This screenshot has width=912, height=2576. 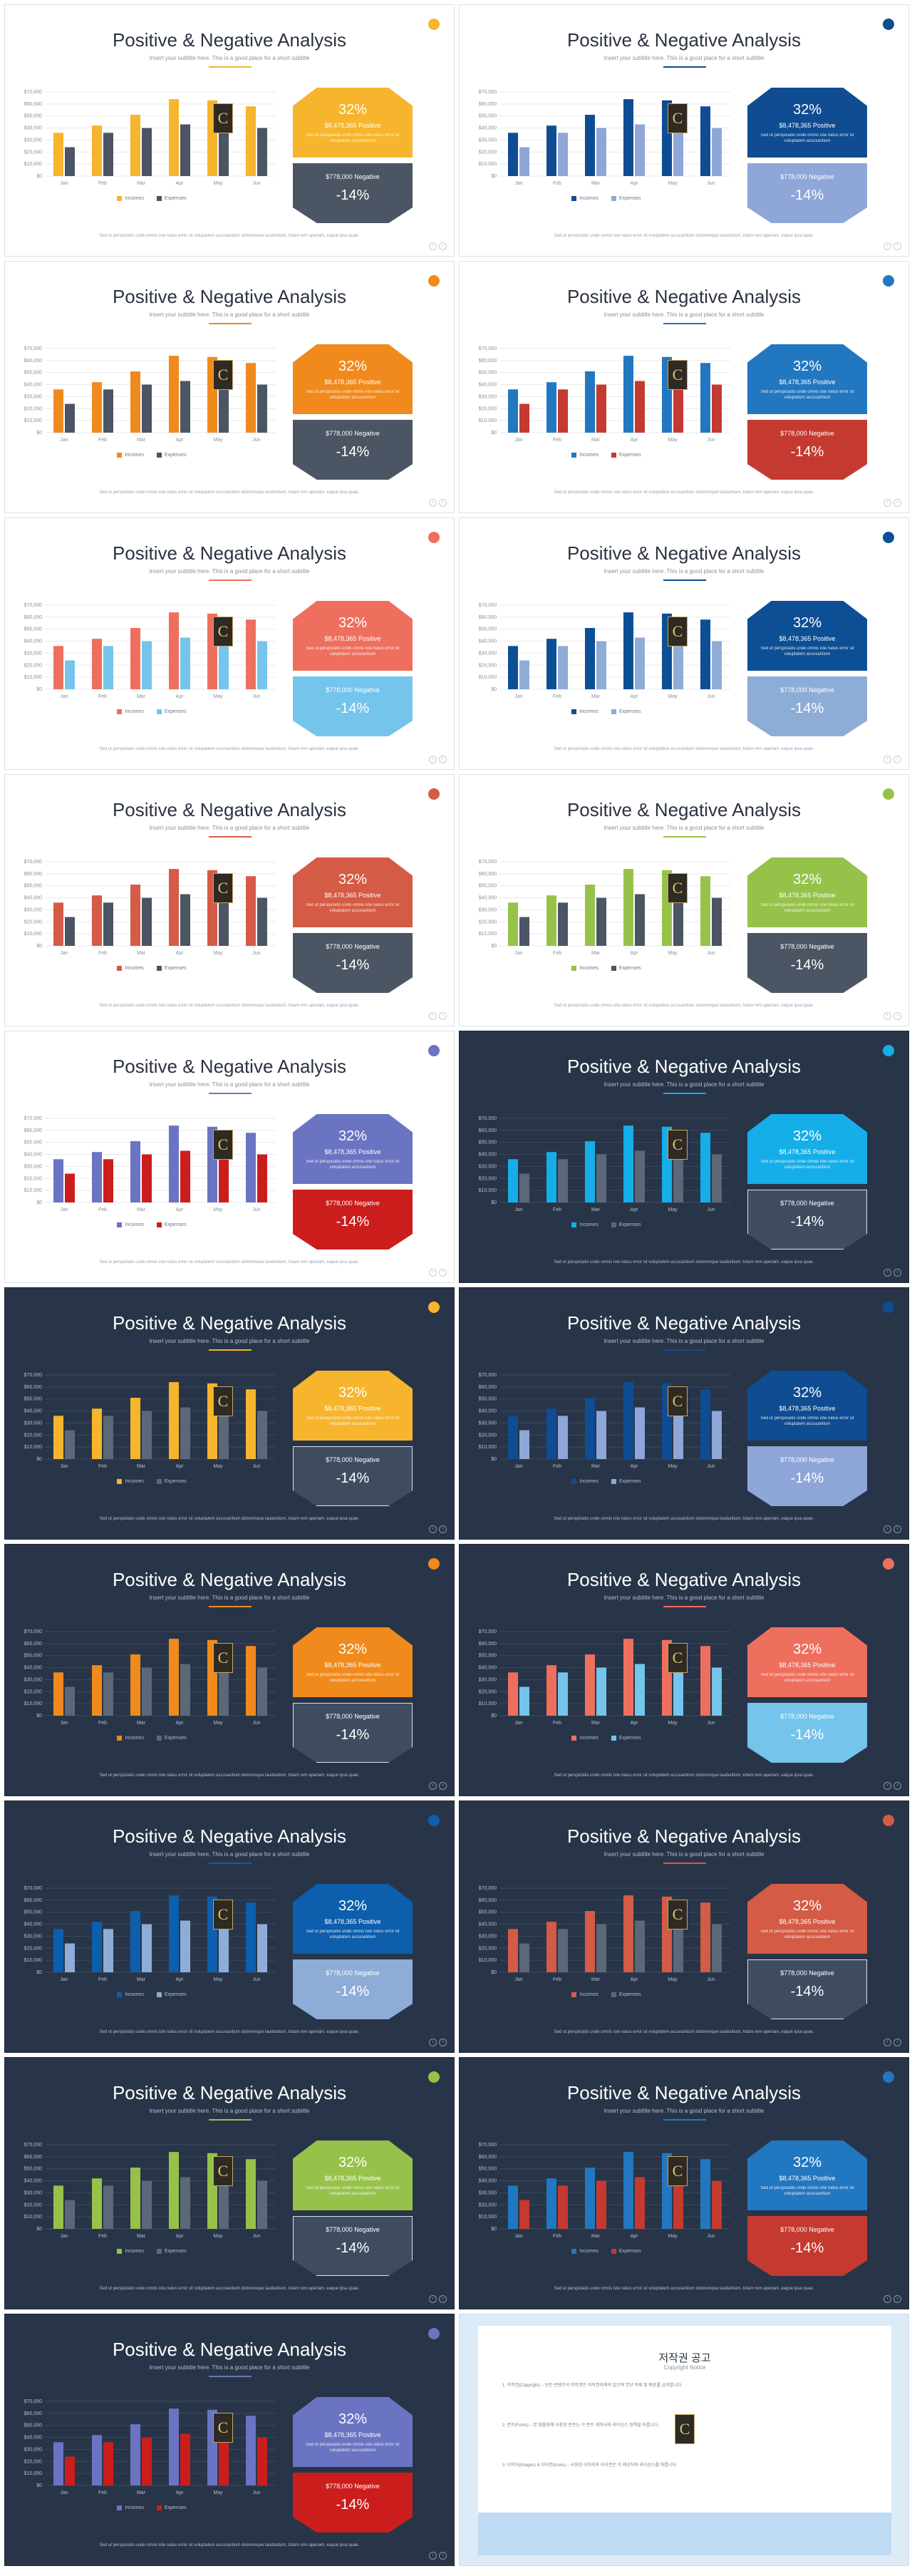 What do you see at coordinates (488, 862) in the screenshot?
I see `y-tick-label: $70,000` at bounding box center [488, 862].